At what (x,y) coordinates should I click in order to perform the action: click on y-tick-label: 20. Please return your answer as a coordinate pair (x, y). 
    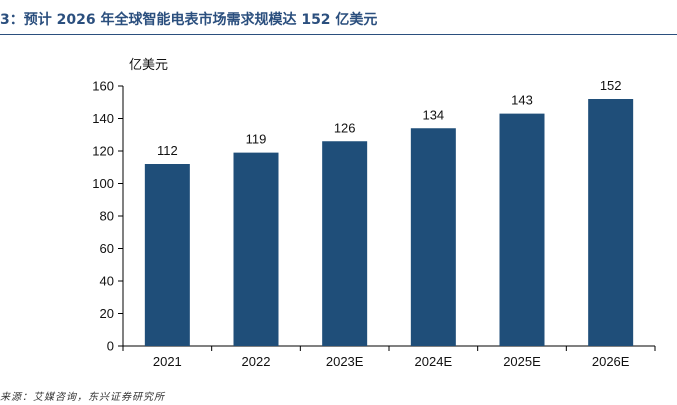
    Looking at the image, I should click on (107, 313).